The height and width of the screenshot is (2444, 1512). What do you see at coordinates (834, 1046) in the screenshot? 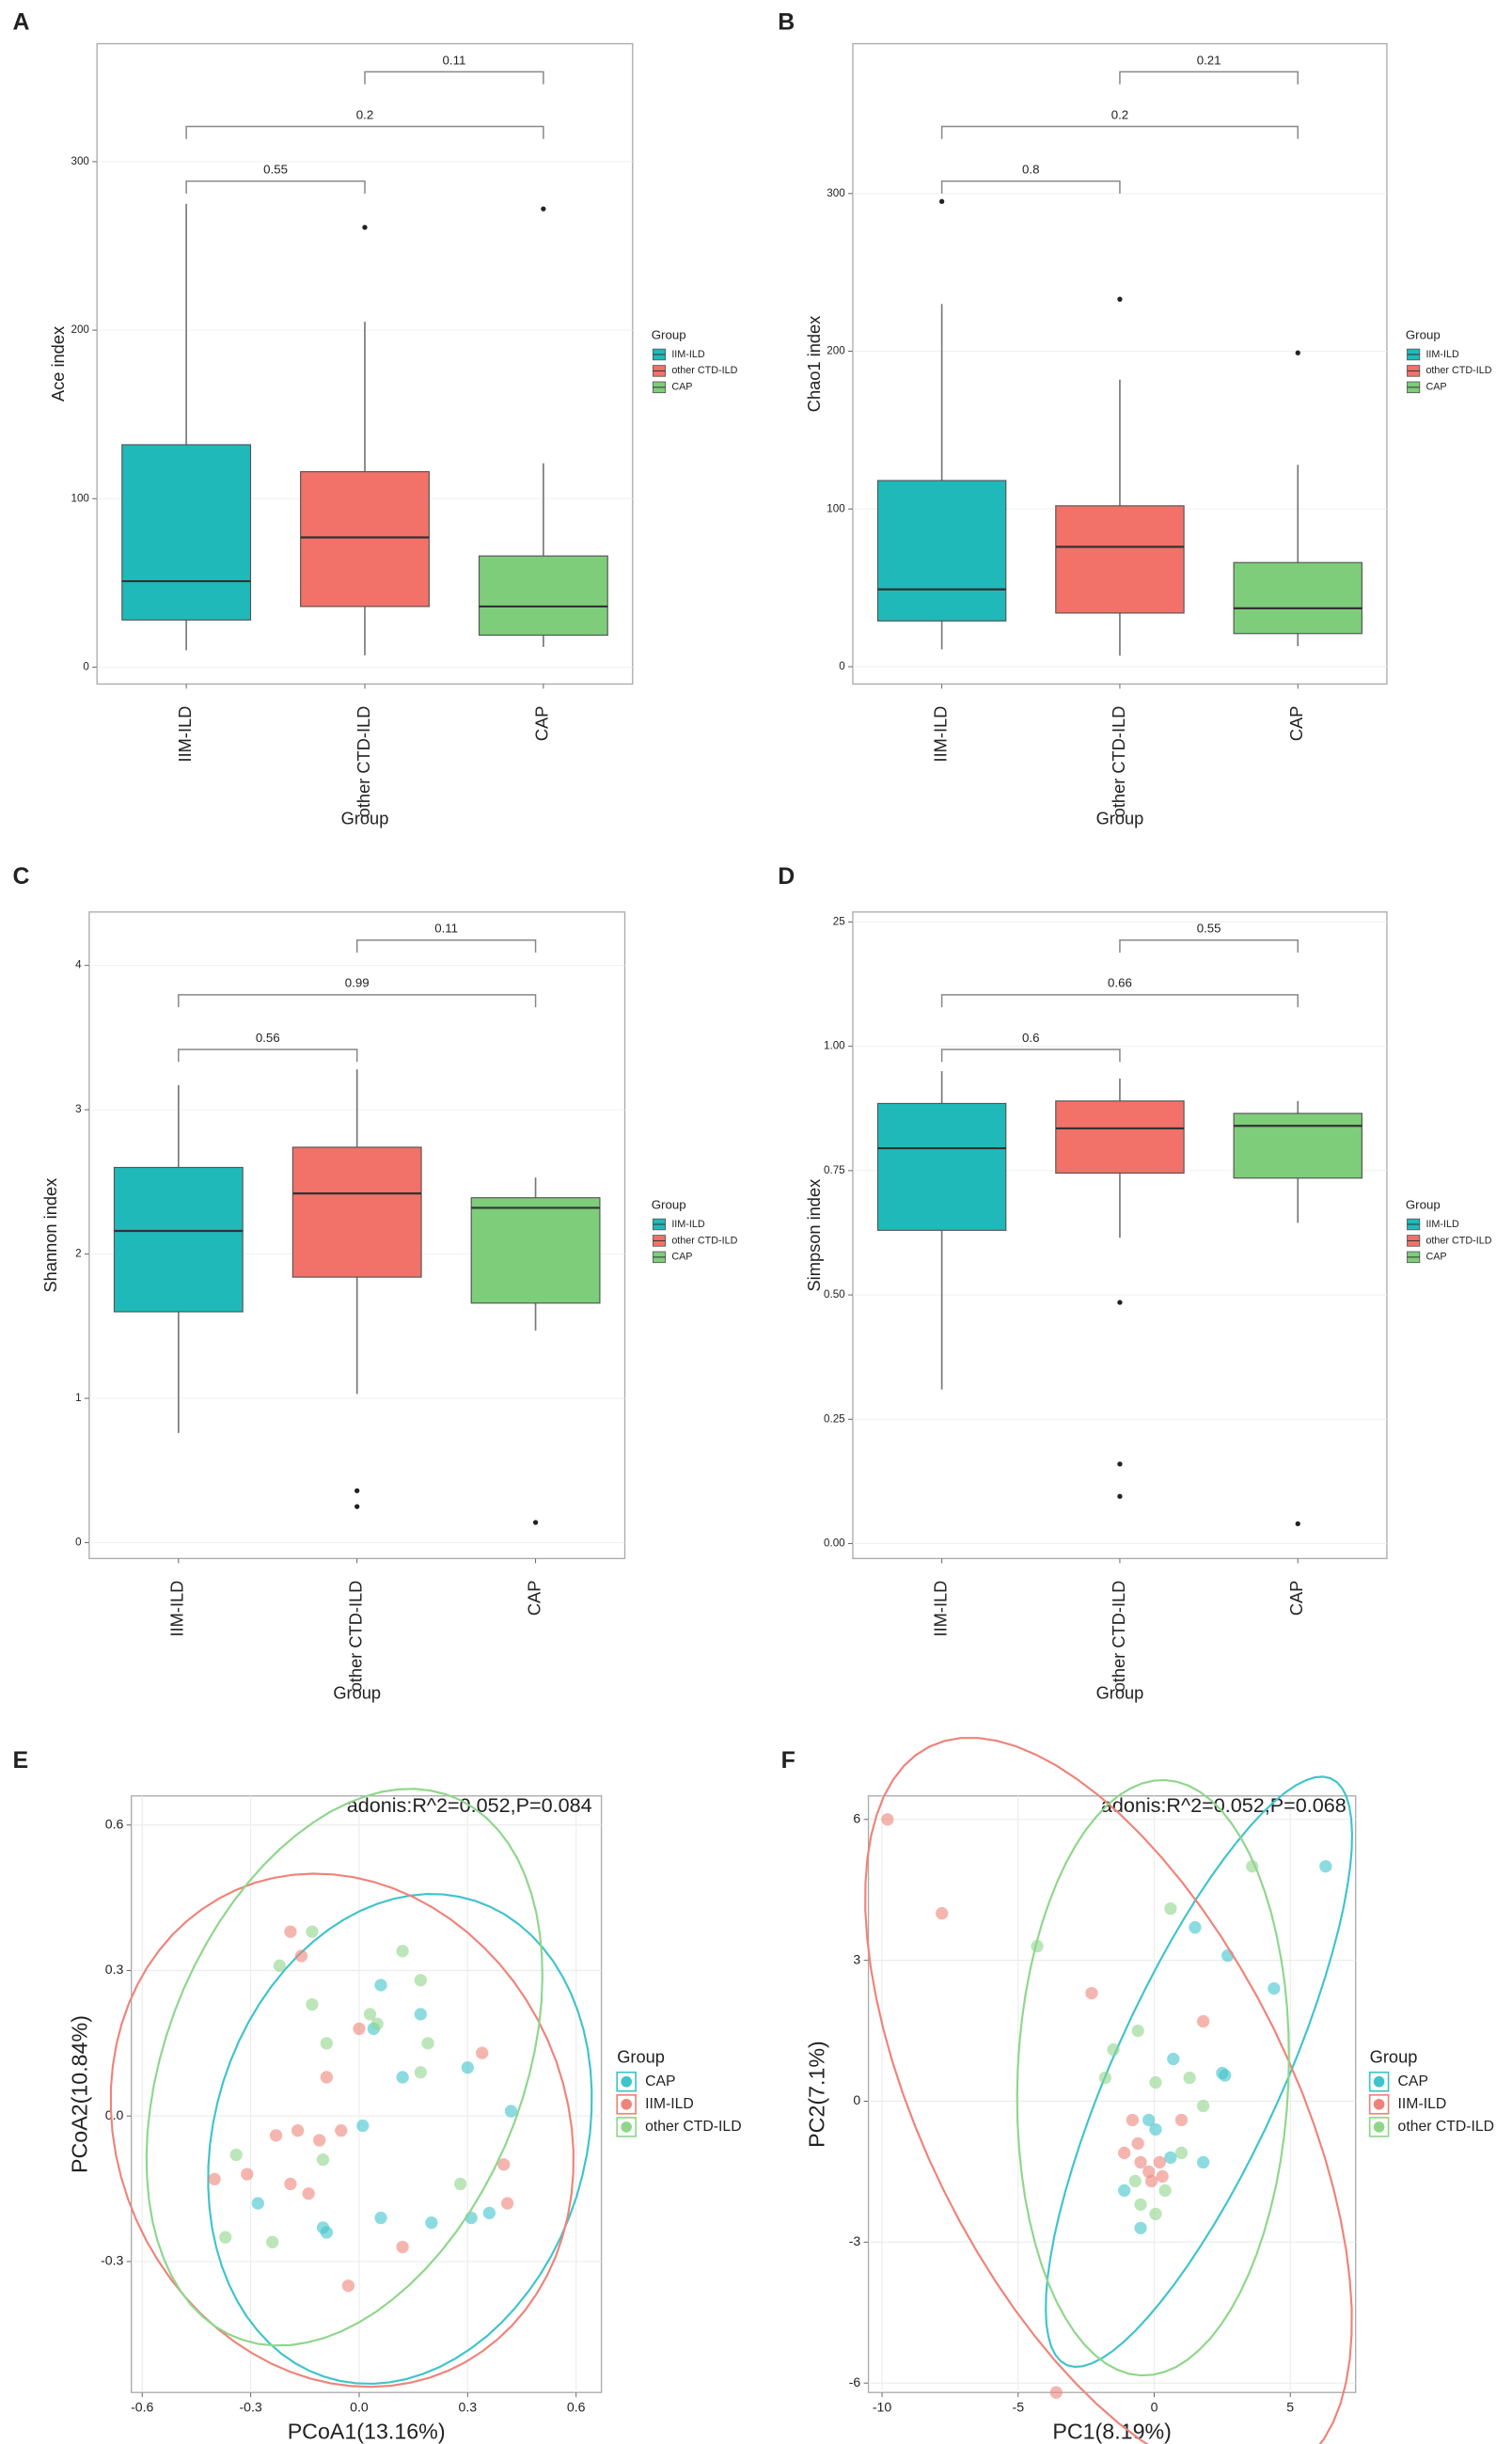
I see `y-tick-label: 1.00` at bounding box center [834, 1046].